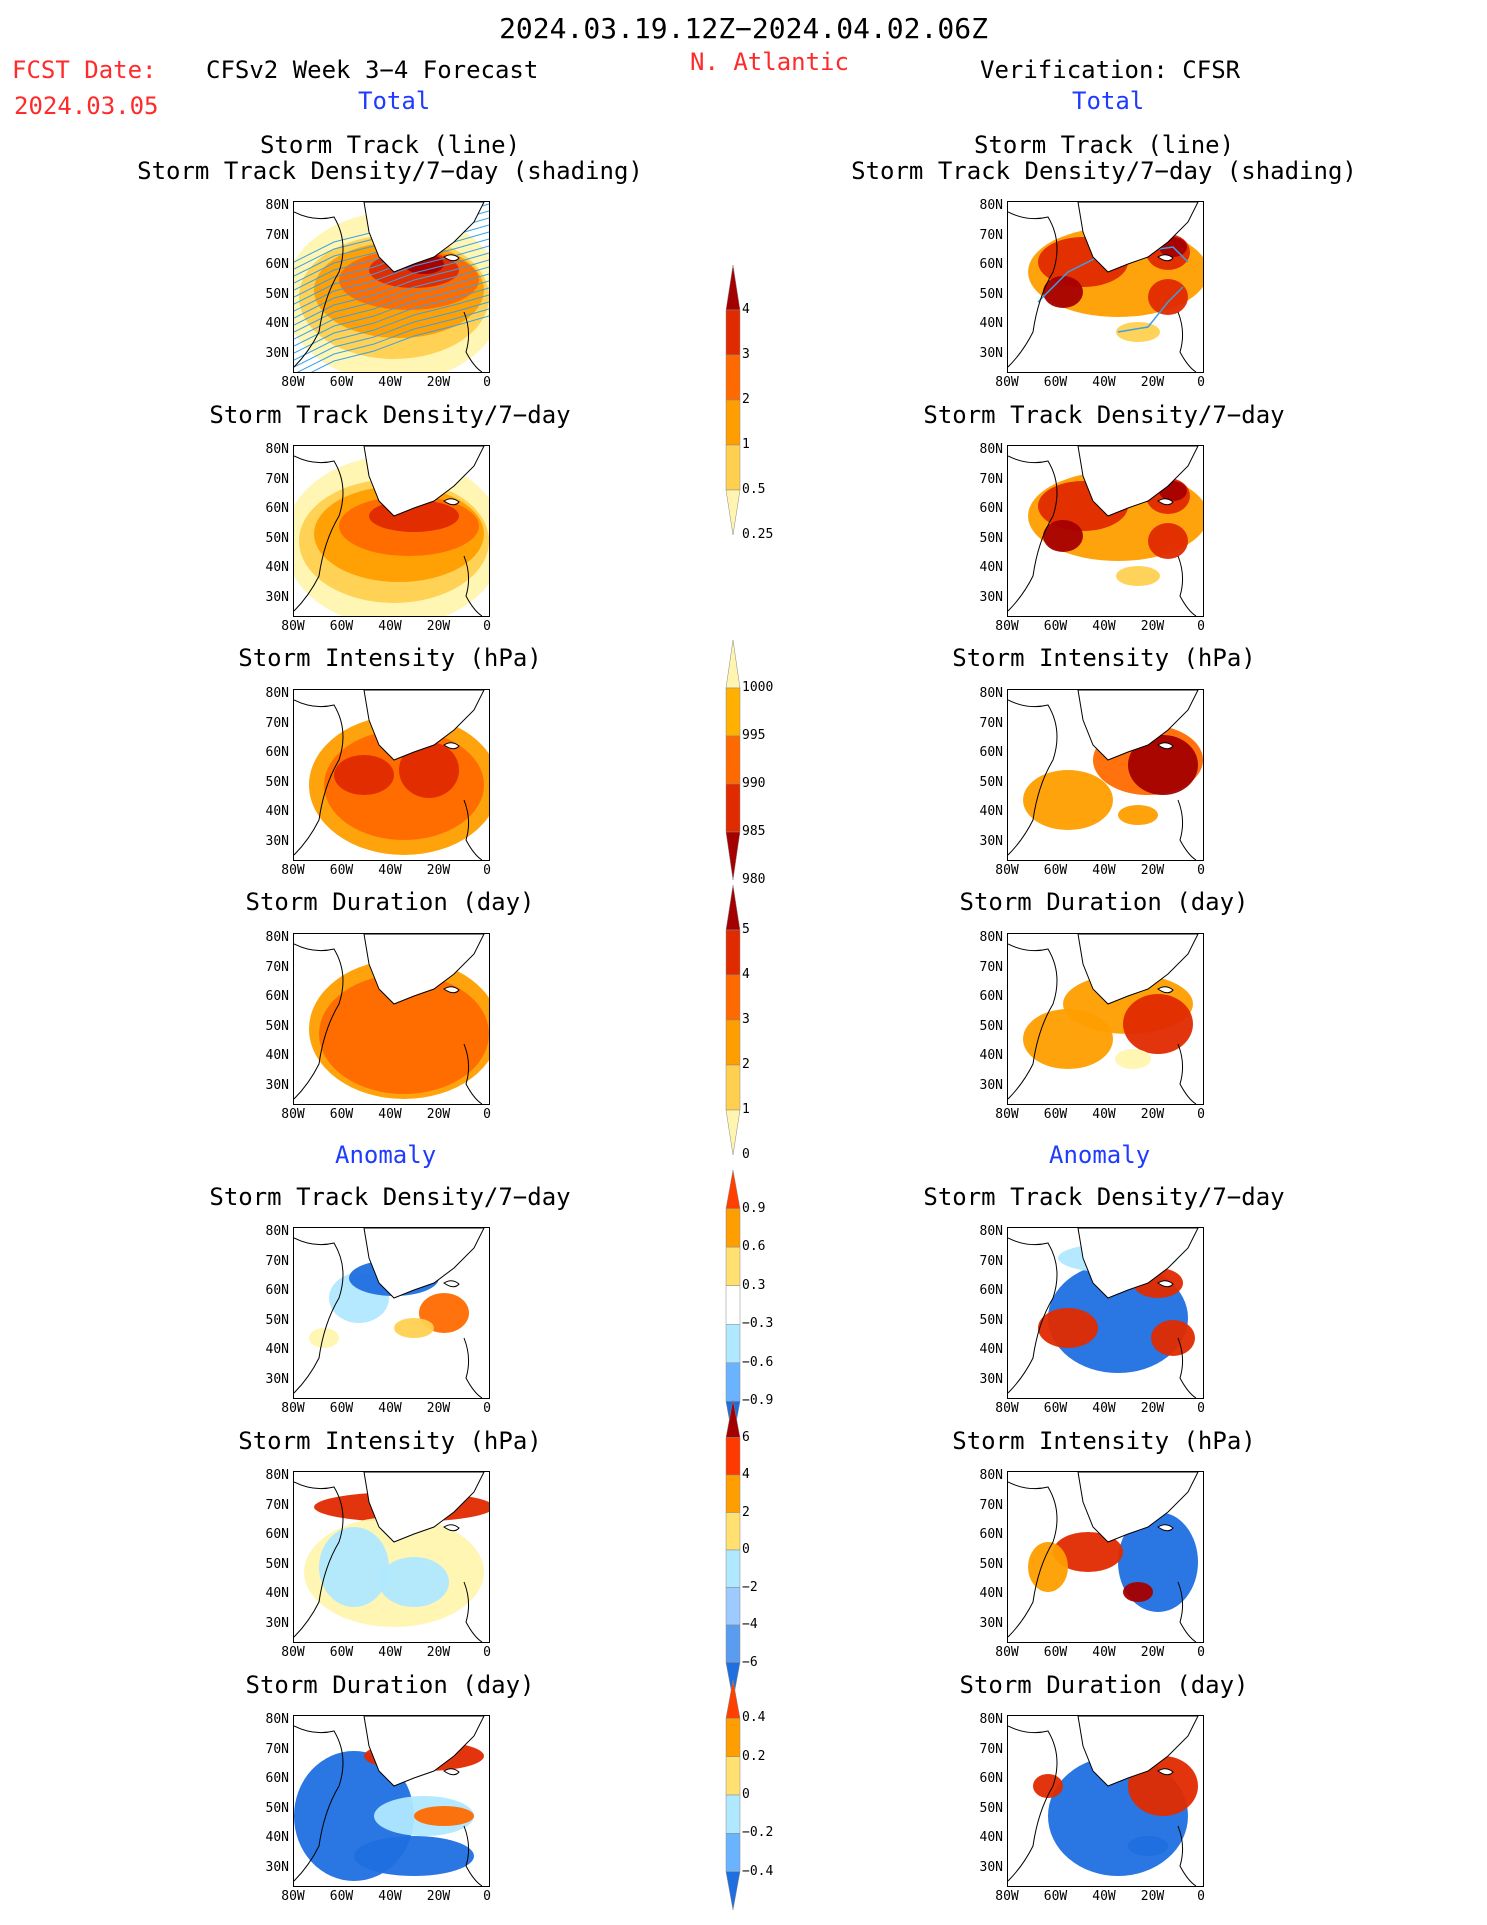 The width and height of the screenshot is (1487, 1925). I want to click on colorbar-label: 1000, so click(758, 687).